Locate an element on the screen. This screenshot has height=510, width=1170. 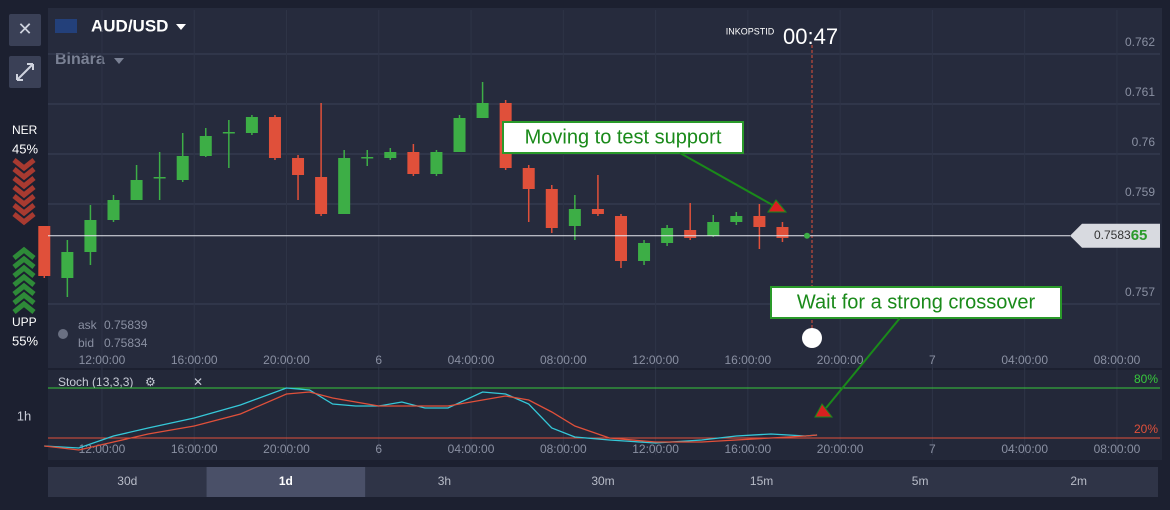
bid: 0.75834 is located at coordinates (126, 343).